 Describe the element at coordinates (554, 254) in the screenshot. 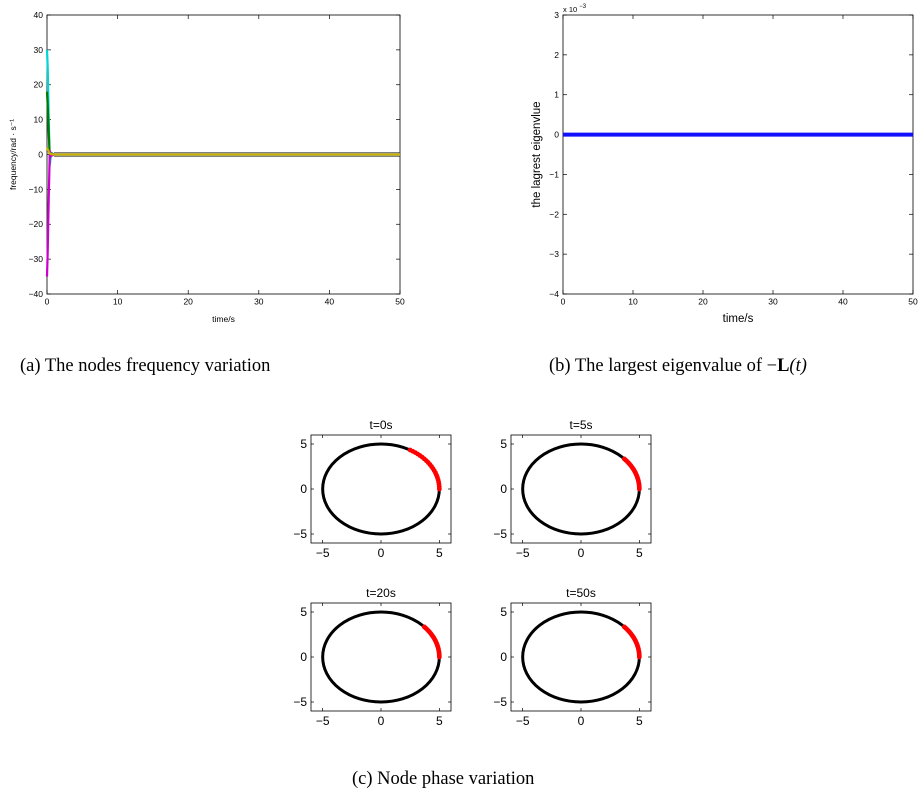

I see `y-tick-label: −3` at that location.